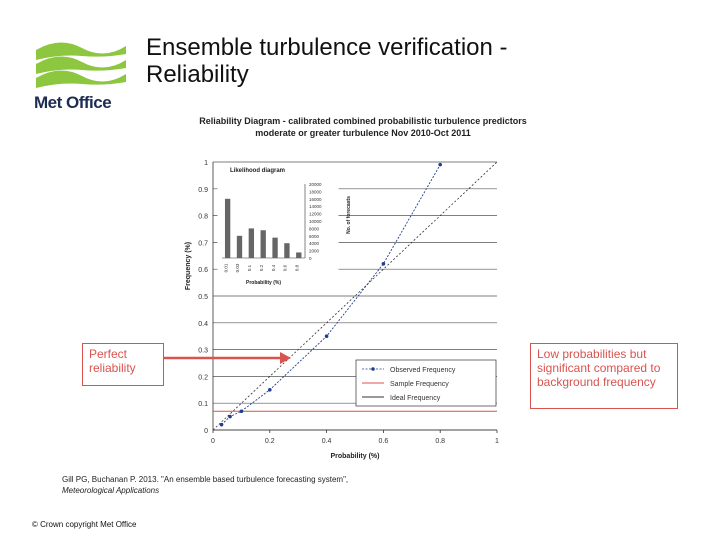 The width and height of the screenshot is (720, 540). I want to click on copyright: © Crown copyright Met Office, so click(84, 524).